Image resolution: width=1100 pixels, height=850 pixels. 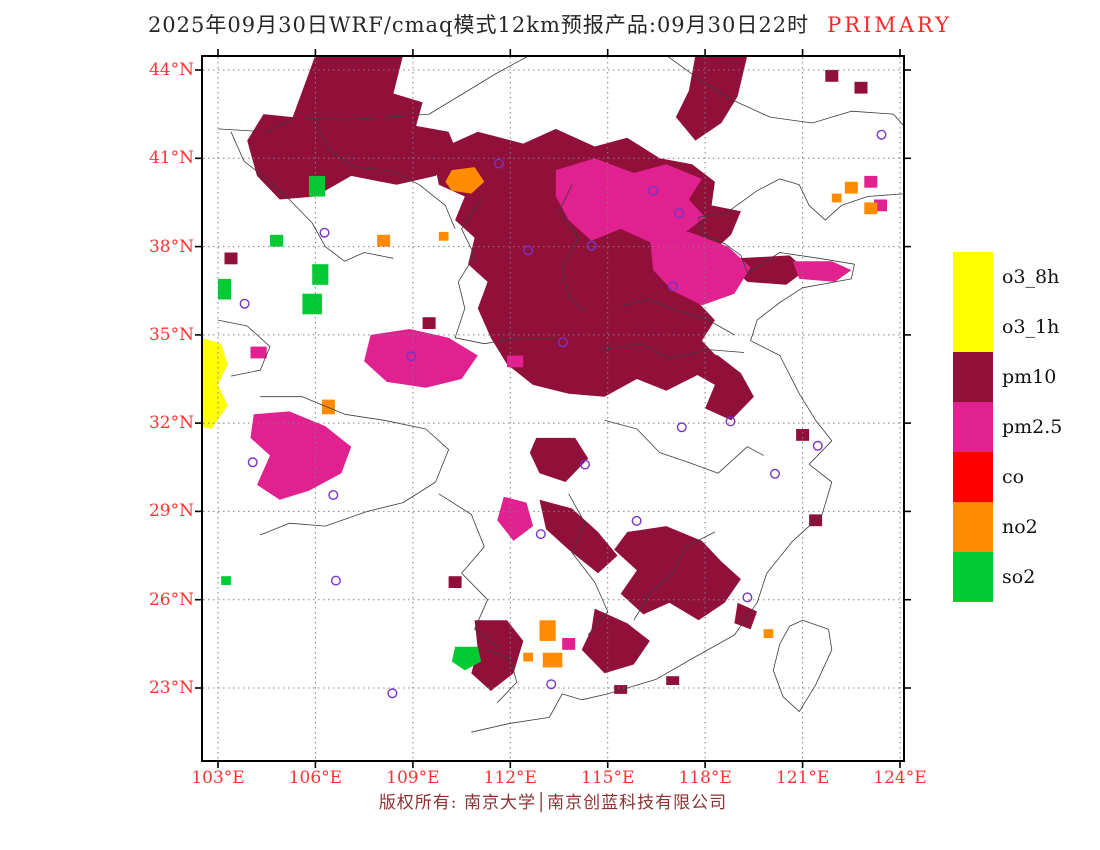 What do you see at coordinates (171, 158) in the screenshot?
I see `lat-tick-label: 41°N` at bounding box center [171, 158].